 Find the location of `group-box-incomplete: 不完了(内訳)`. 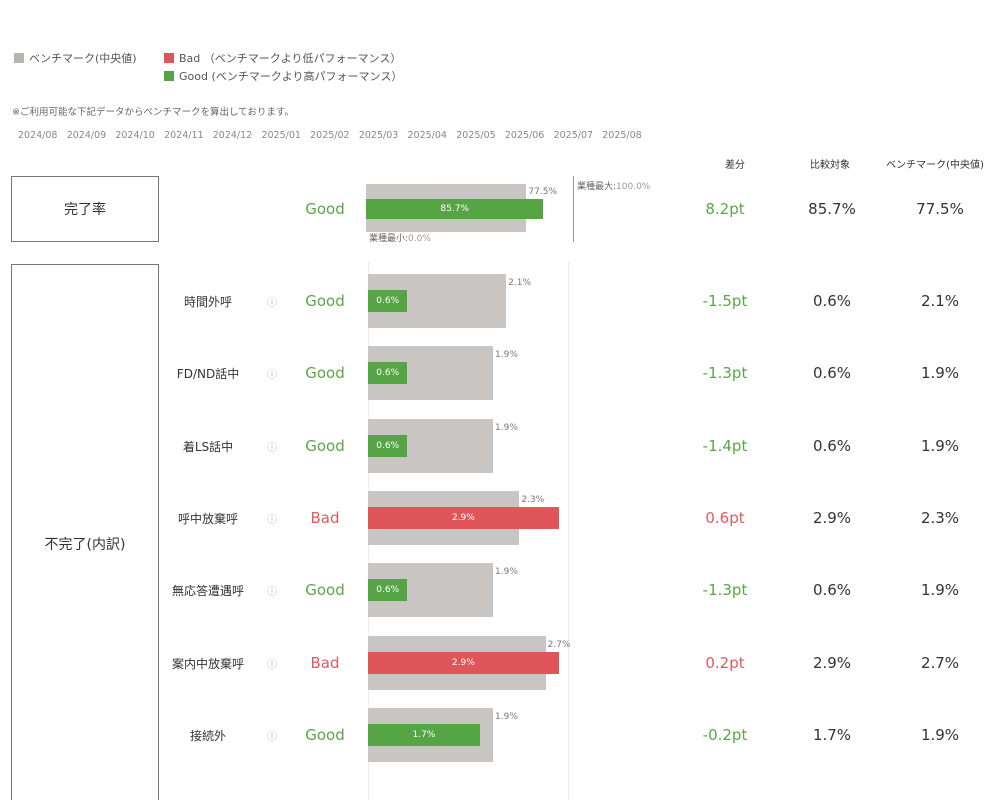

group-box-incomplete: 不完了(内訳) is located at coordinates (85, 532).